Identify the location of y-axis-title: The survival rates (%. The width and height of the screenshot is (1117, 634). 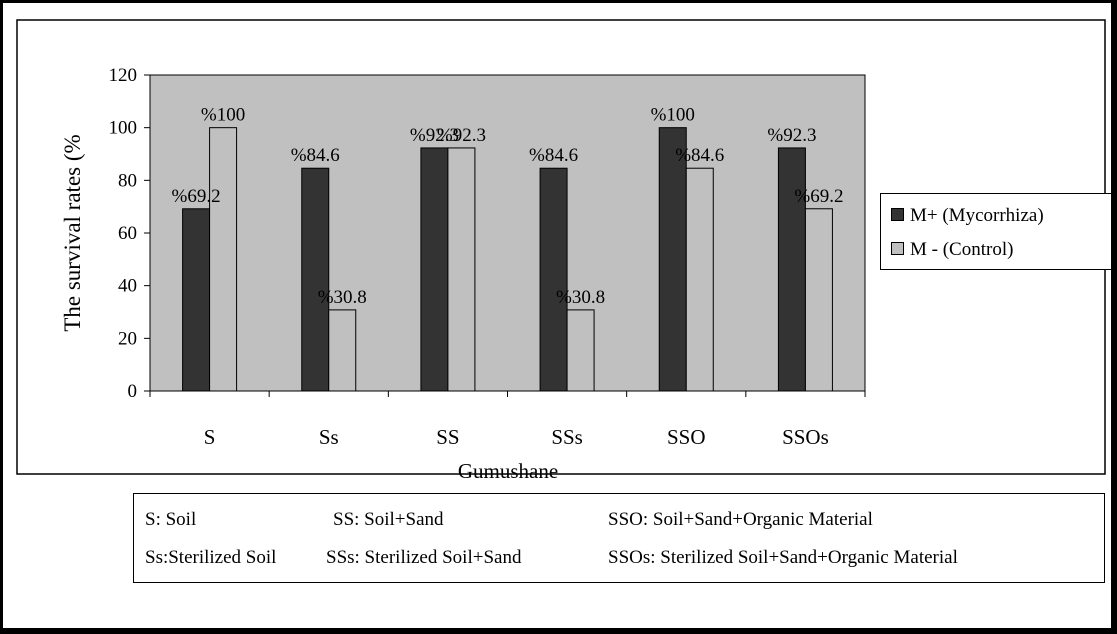
(72, 232).